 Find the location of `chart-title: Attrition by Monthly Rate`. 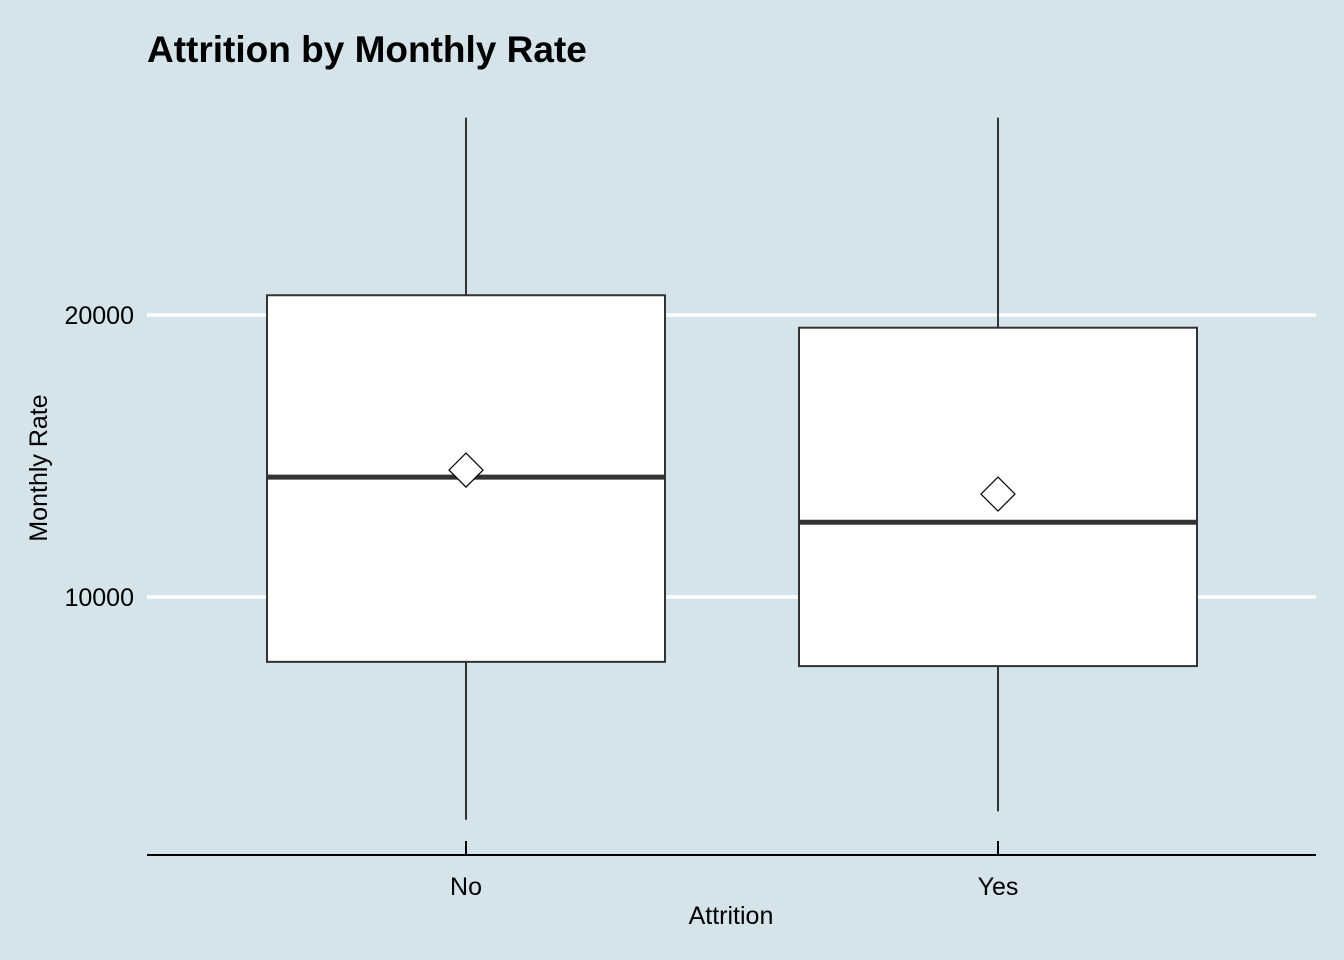

chart-title: Attrition by Monthly Rate is located at coordinates (367, 49).